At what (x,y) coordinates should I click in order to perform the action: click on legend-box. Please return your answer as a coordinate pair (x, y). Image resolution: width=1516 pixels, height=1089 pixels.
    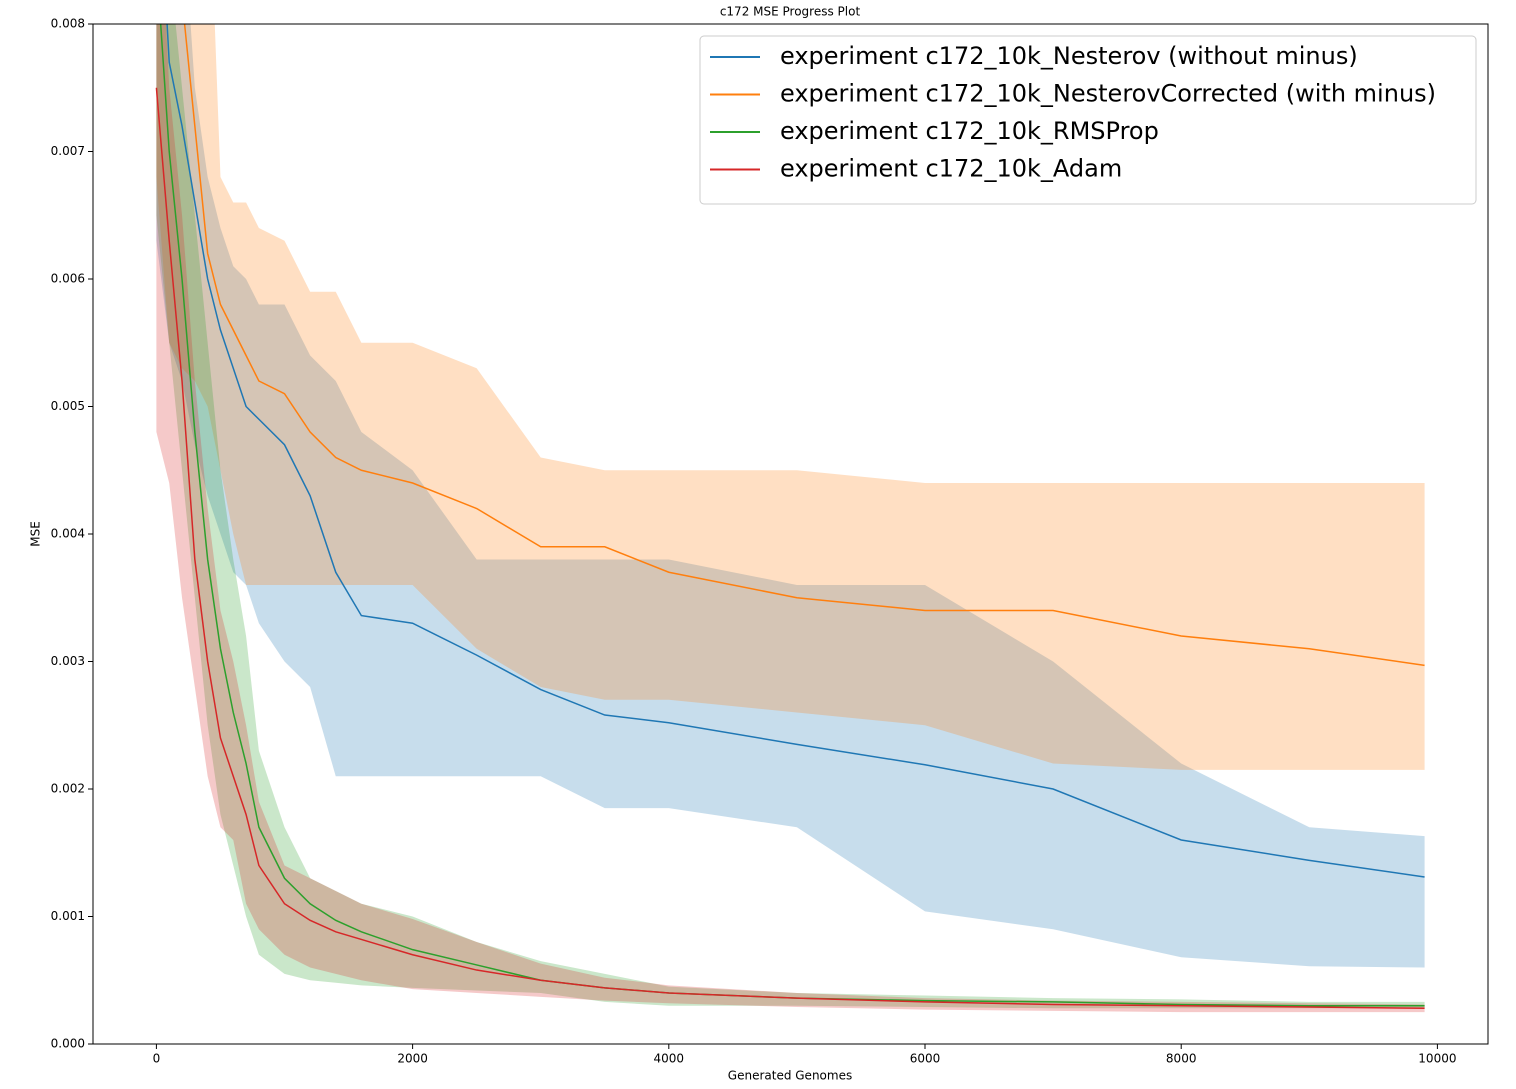
    Looking at the image, I should click on (1088, 120).